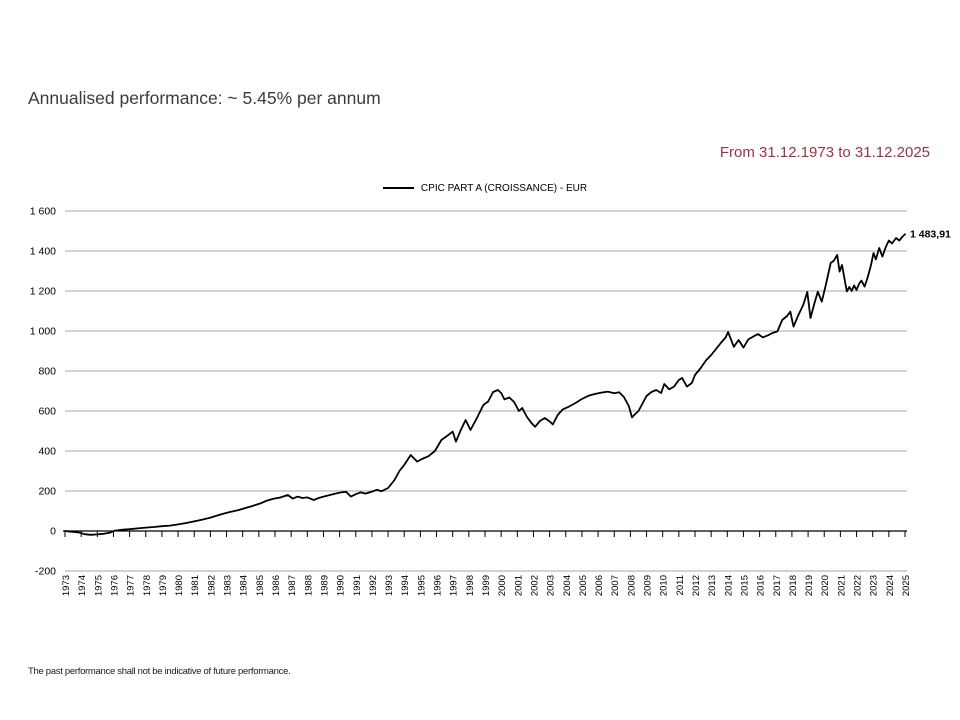  Describe the element at coordinates (324, 585) in the screenshot. I see `x-tick-label: 1989` at that location.